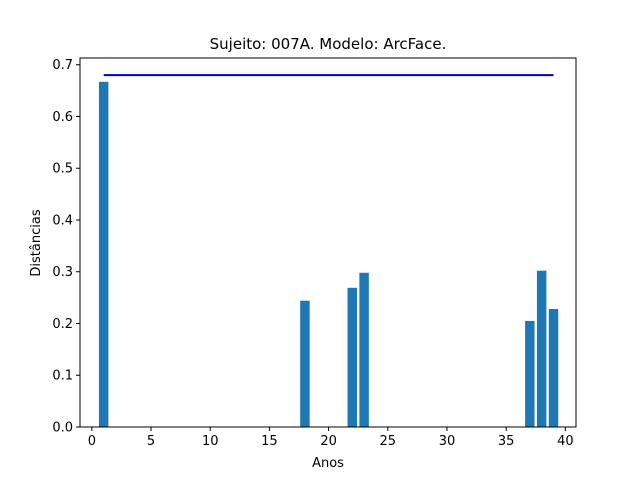 The height and width of the screenshot is (480, 640). What do you see at coordinates (62, 324) in the screenshot?
I see `y-tick-label-0.2: 0.2` at bounding box center [62, 324].